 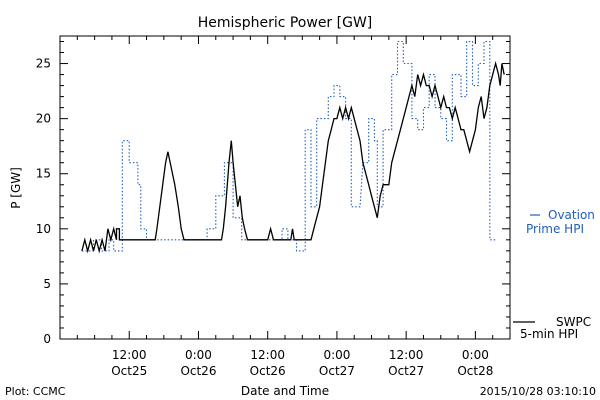 What do you see at coordinates (573, 322) in the screenshot?
I see `legend-swpc-line1: SWPC` at bounding box center [573, 322].